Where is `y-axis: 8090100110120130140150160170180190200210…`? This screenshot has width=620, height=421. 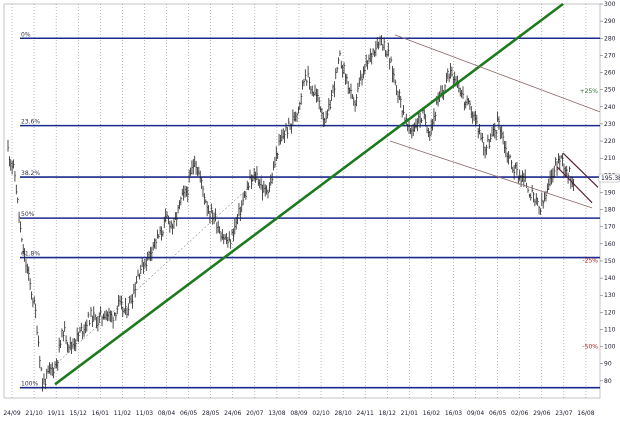
y-axis: 8090100110120130140150160170180190200210… is located at coordinates (608, 193).